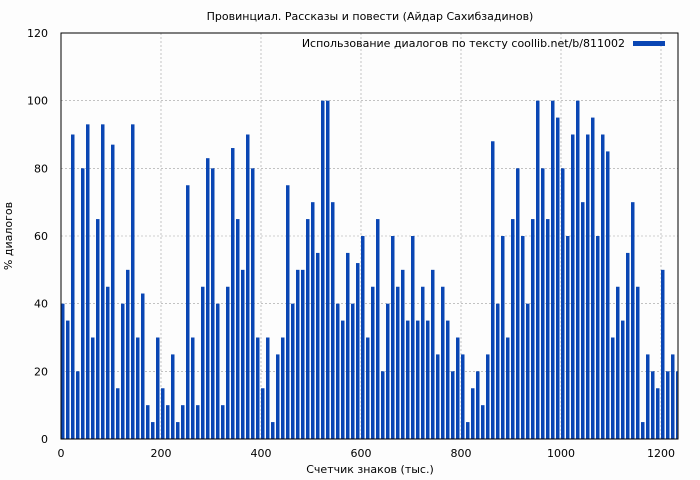 Image resolution: width=700 pixels, height=480 pixels. What do you see at coordinates (661, 453) in the screenshot?
I see `x-tick-label: 1200` at bounding box center [661, 453].